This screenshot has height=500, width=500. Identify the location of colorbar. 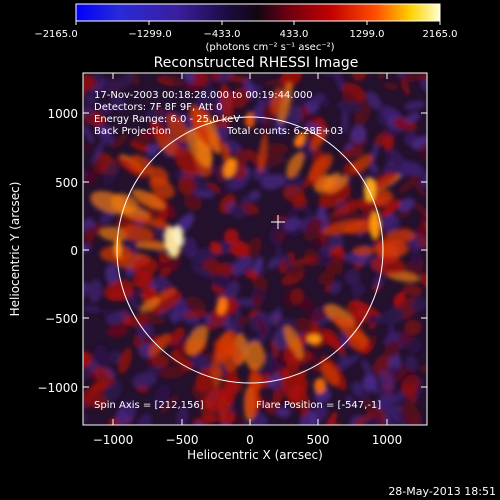
(258, 12).